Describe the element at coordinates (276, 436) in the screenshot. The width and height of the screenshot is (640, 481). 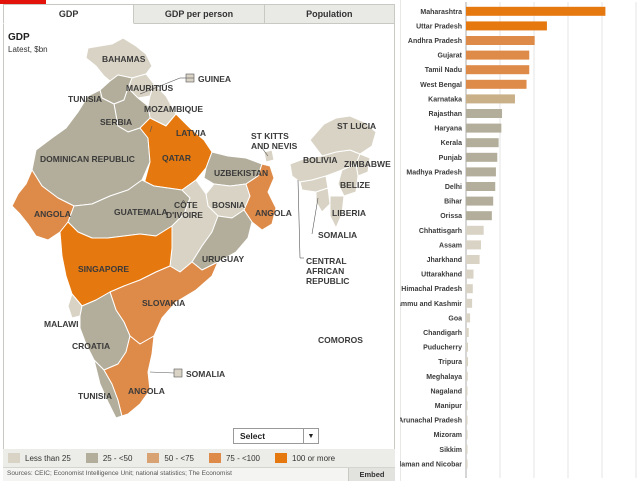
I see `region-select-dropdown: Select ▼` at that location.